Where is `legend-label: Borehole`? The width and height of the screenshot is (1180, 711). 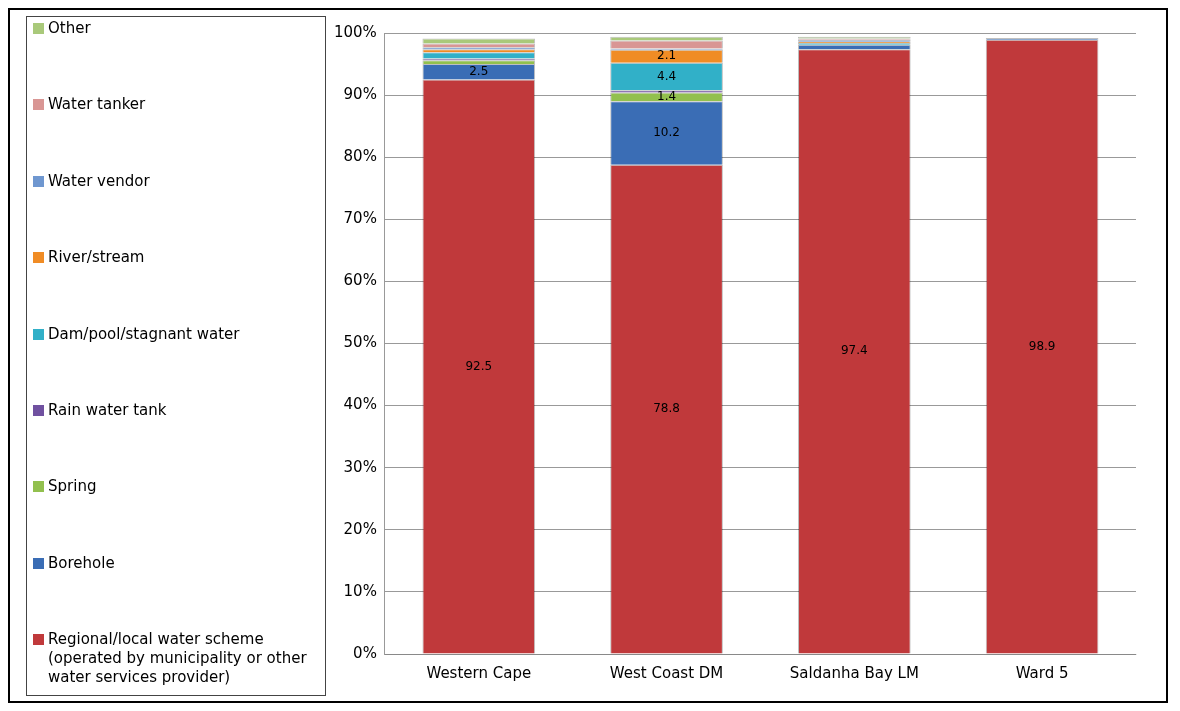 legend-label: Borehole is located at coordinates (81, 563).